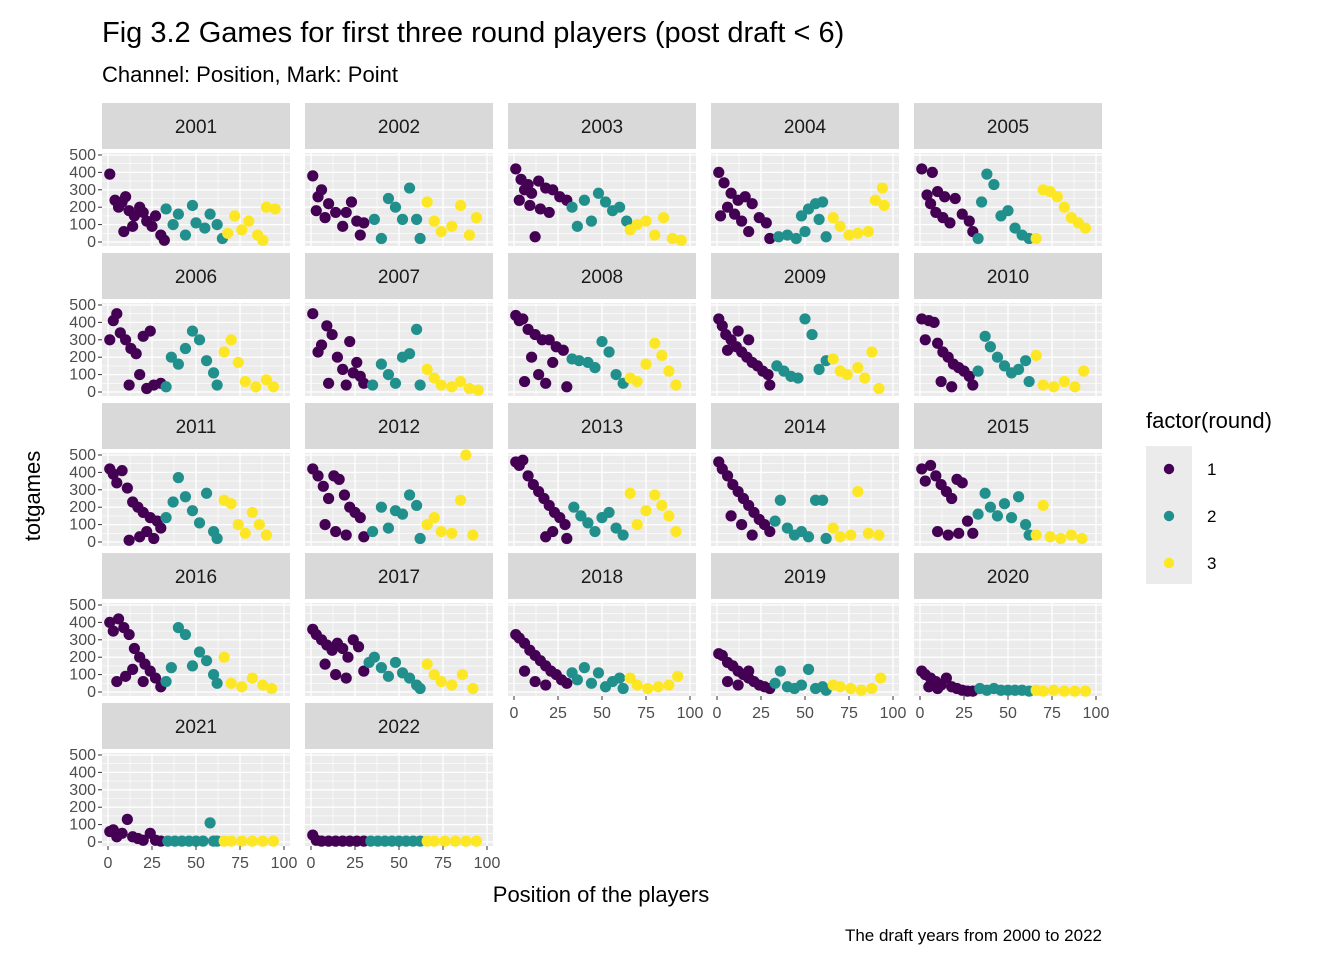  What do you see at coordinates (1096, 713) in the screenshot?
I see `x-tick-label: 100` at bounding box center [1096, 713].